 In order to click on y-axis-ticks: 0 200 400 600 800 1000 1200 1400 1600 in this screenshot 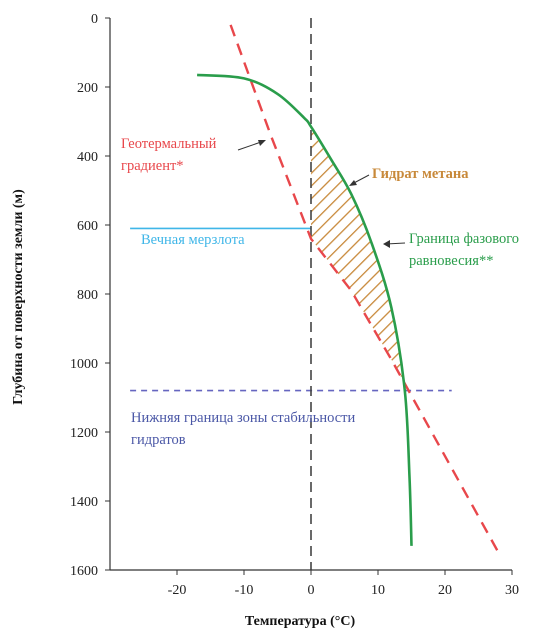, I will do `click(90, 295)`.